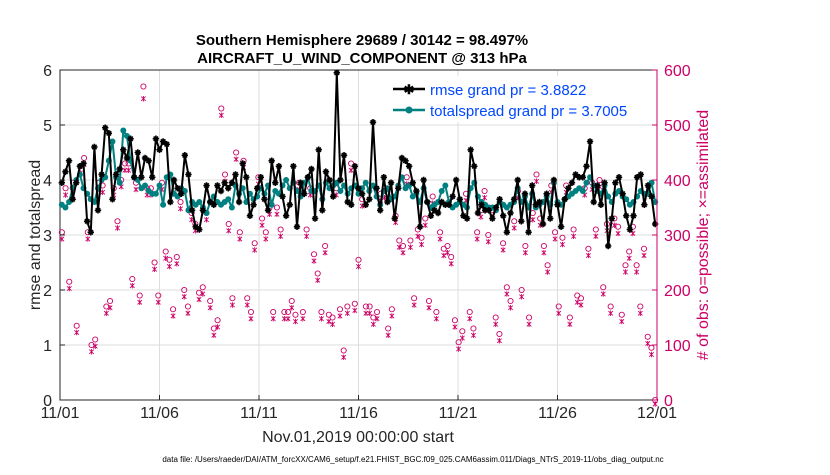 Image resolution: width=830 pixels, height=475 pixels. I want to click on y-left-tick-label: 2, so click(47, 291).